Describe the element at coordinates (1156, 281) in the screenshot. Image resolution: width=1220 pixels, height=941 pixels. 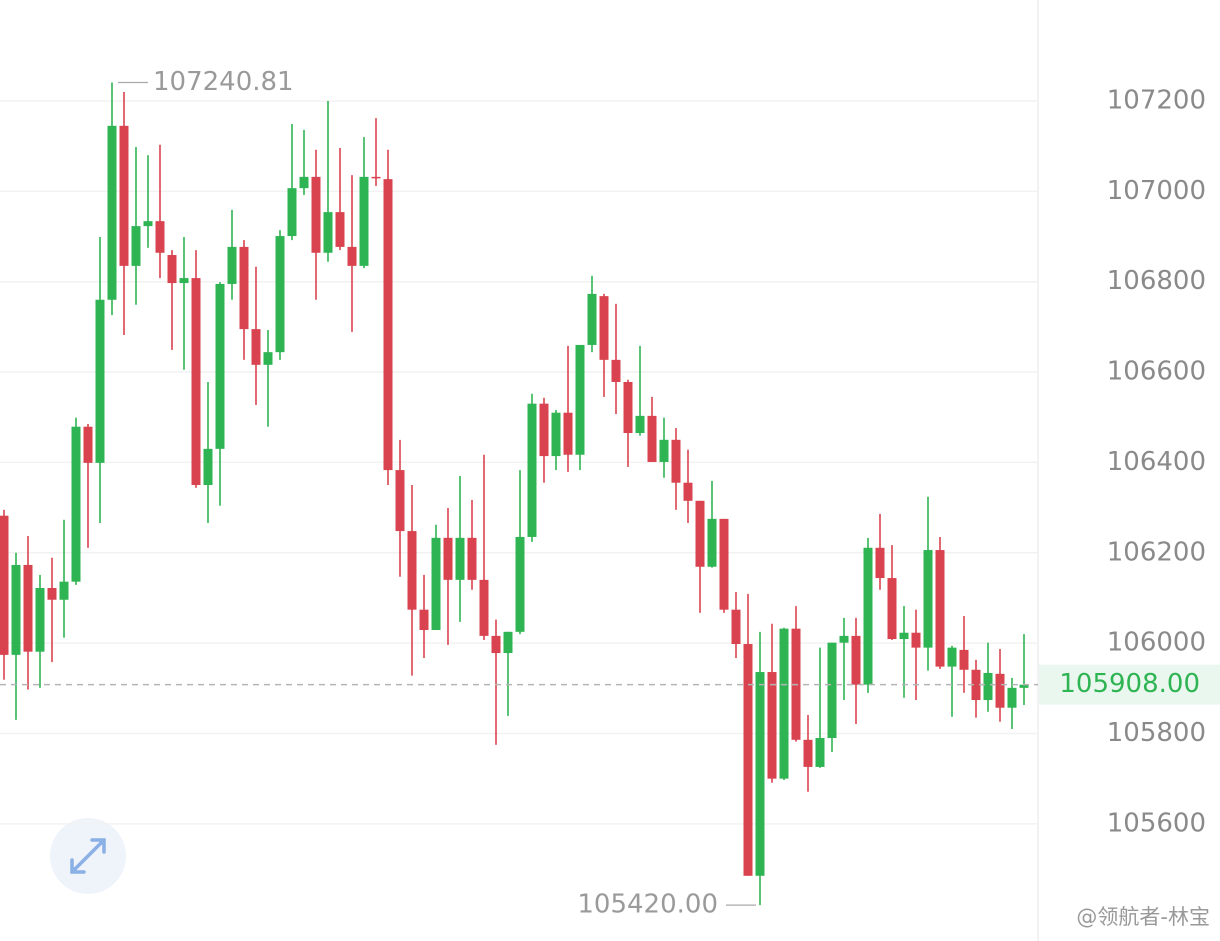
I see `y-tick-label: 106800` at that location.